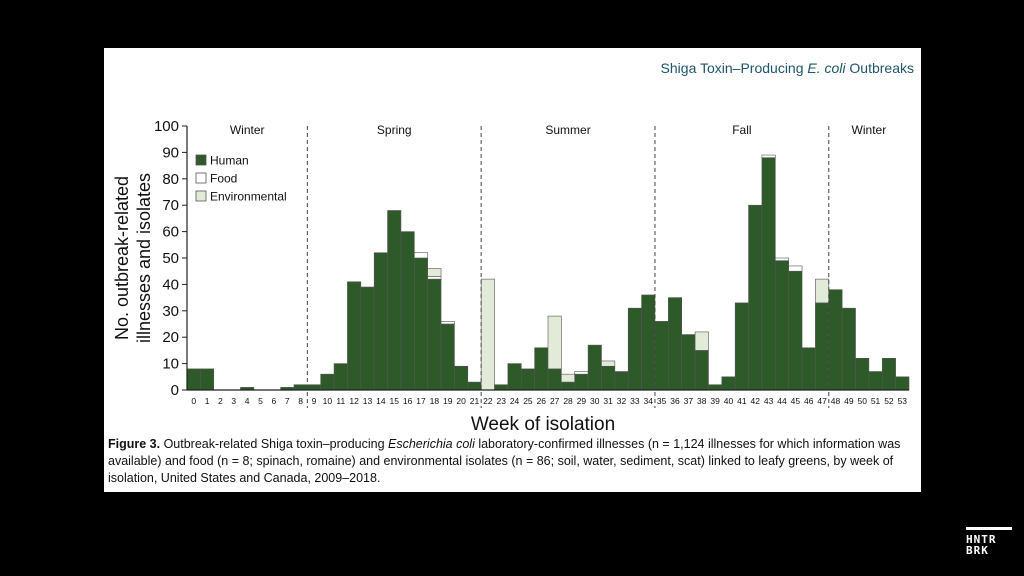  I want to click on legend-label-human: Human, so click(229, 161).